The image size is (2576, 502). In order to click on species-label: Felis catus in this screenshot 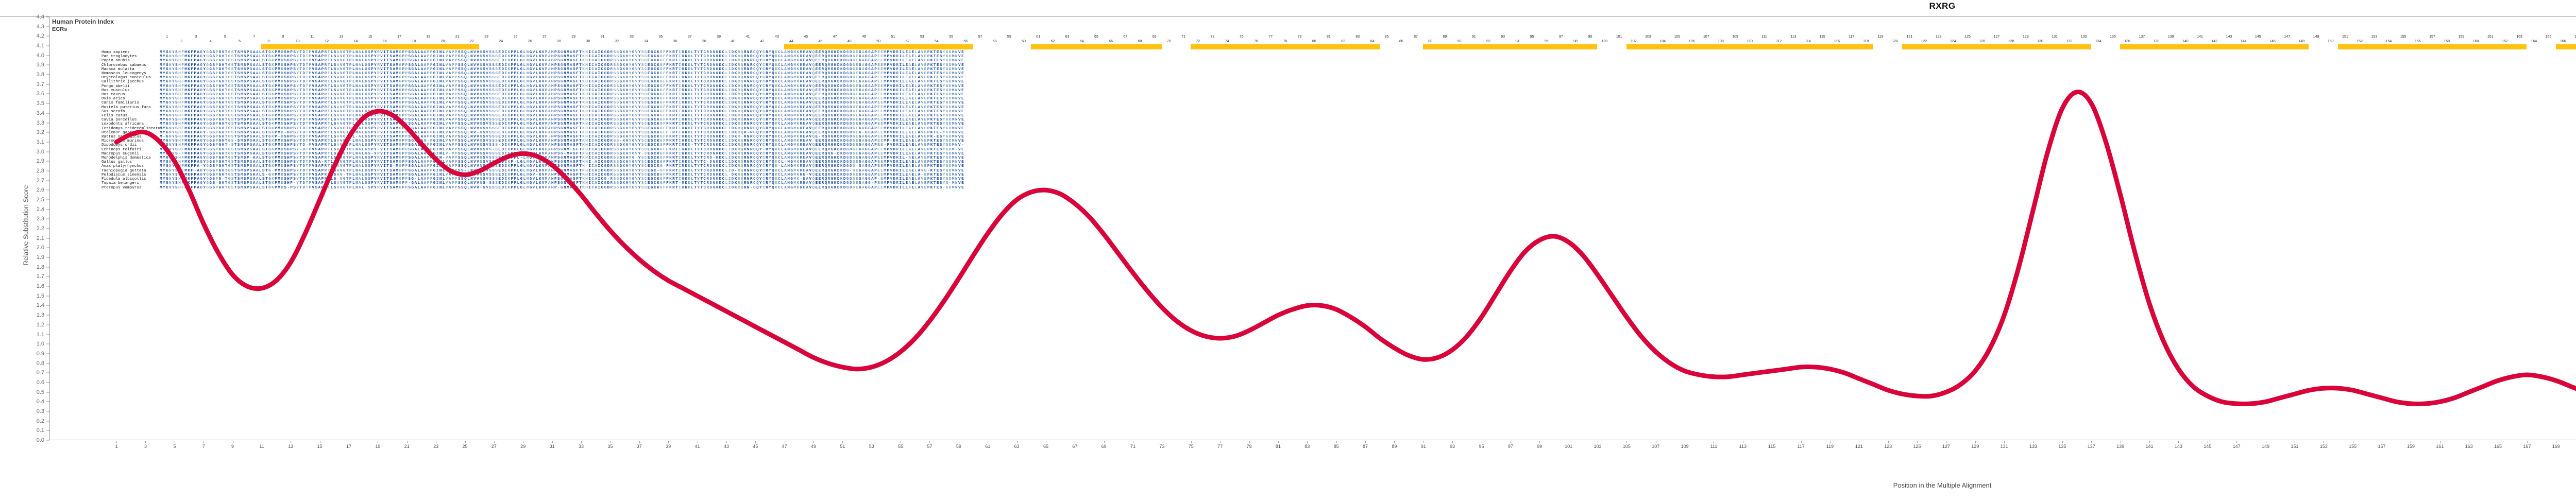, I will do `click(114, 116)`.